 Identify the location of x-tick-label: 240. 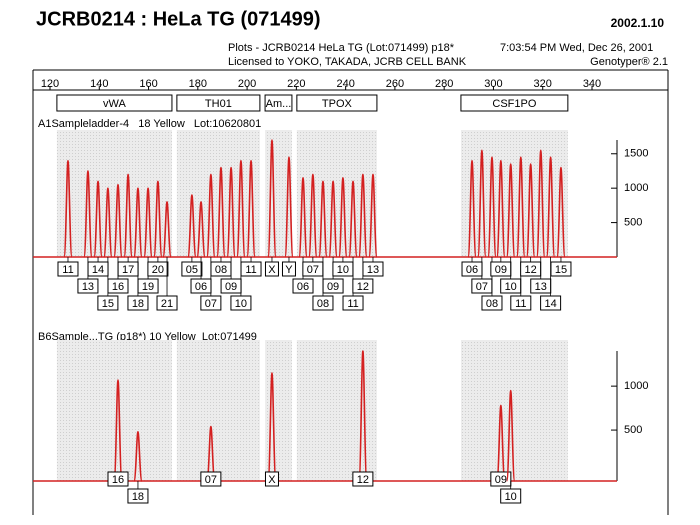
(345, 84).